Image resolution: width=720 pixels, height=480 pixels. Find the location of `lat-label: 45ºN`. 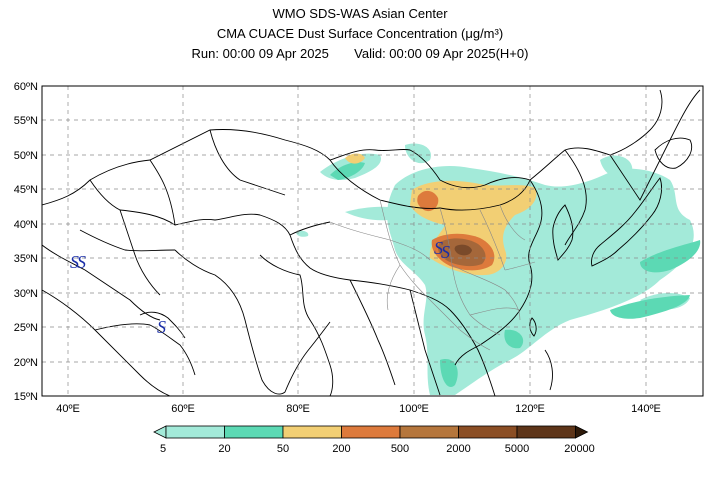

lat-label: 45ºN is located at coordinates (26, 190).